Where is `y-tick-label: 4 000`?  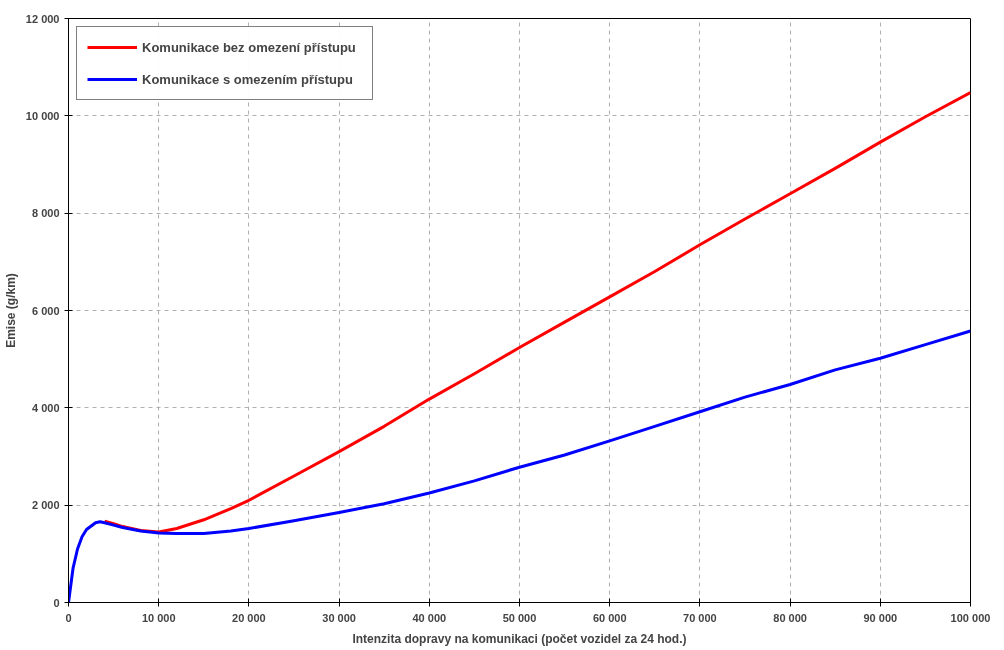
y-tick-label: 4 000 is located at coordinates (45, 407).